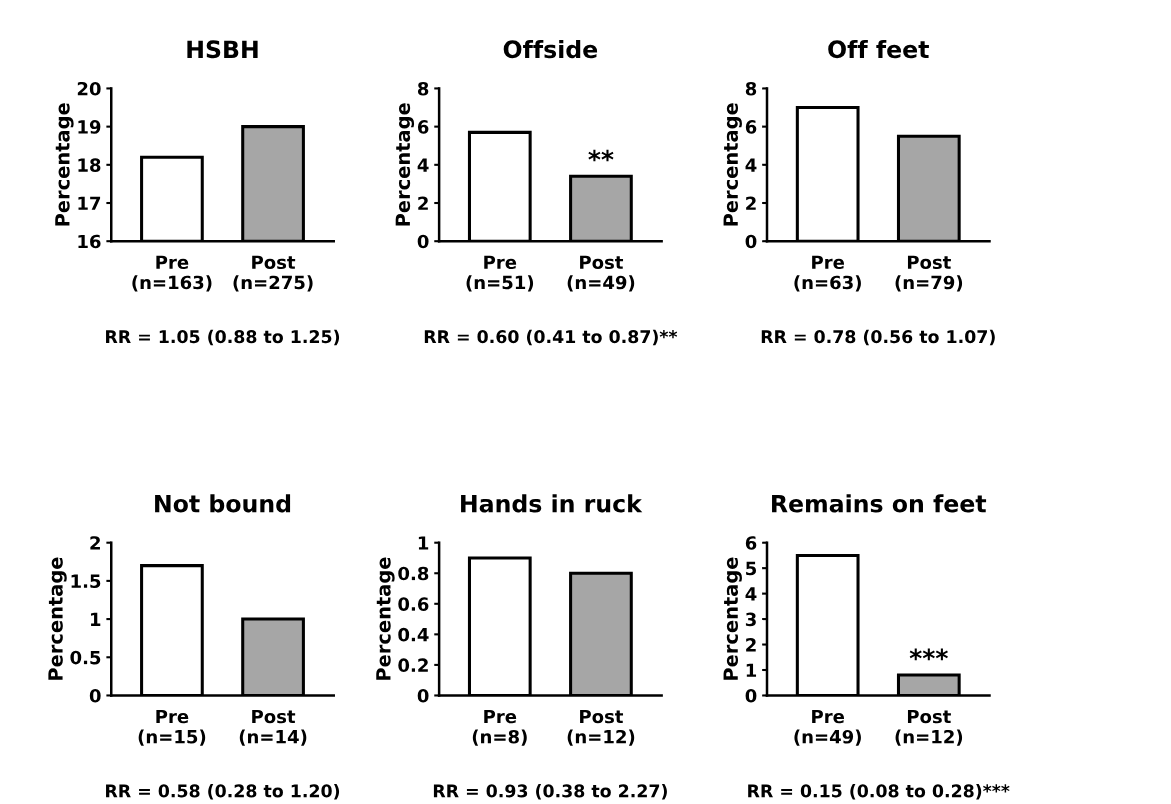  Describe the element at coordinates (273, 727) in the screenshot. I see `x-tick-label: Post (n=14)` at that location.